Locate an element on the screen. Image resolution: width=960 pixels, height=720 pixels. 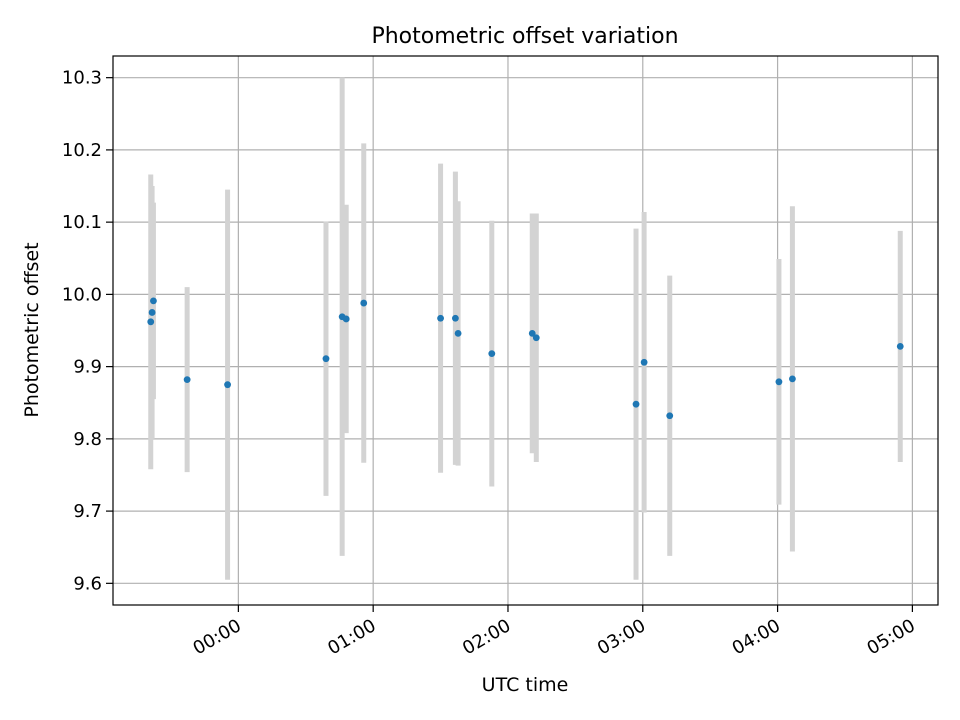
y-tick-label: 9.7 is located at coordinates (87, 511).